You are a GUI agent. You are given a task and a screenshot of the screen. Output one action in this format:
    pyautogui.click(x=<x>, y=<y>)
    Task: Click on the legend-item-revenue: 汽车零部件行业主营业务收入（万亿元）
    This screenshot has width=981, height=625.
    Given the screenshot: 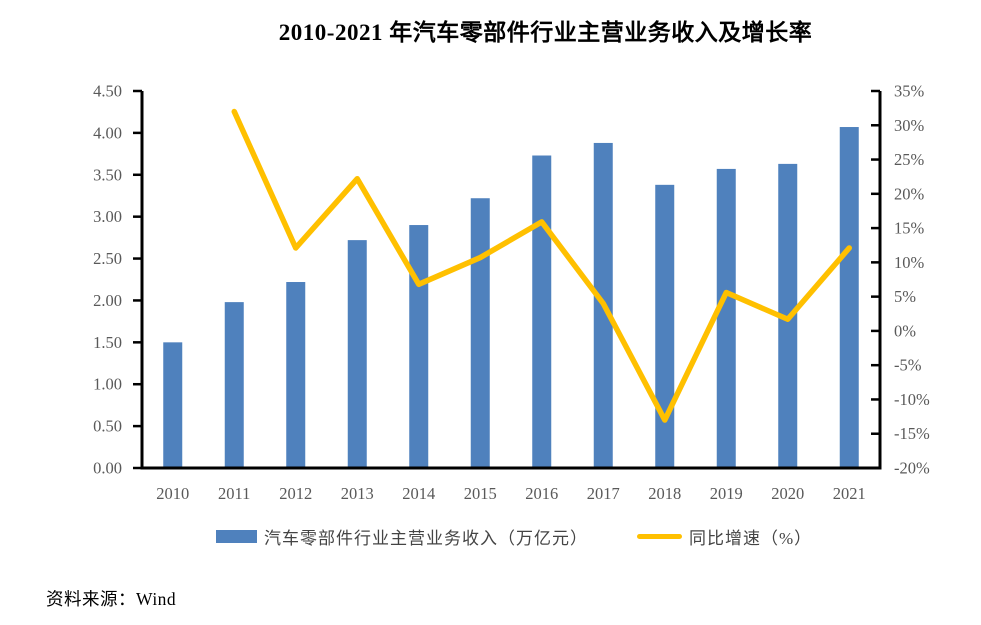 What is the action you would take?
    pyautogui.click(x=402, y=537)
    